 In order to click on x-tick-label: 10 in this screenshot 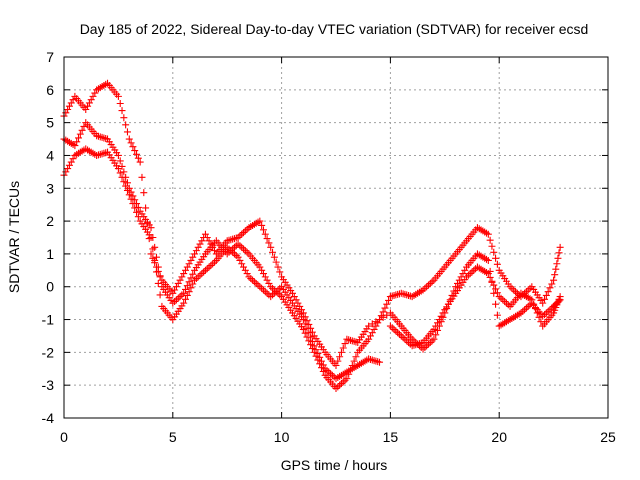, I will do `click(282, 437)`.